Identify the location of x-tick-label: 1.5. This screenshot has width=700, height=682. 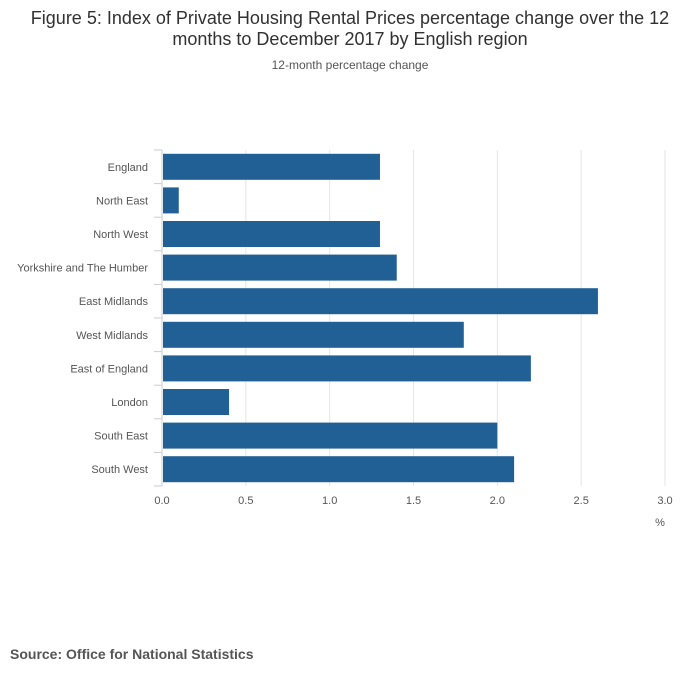
(413, 501).